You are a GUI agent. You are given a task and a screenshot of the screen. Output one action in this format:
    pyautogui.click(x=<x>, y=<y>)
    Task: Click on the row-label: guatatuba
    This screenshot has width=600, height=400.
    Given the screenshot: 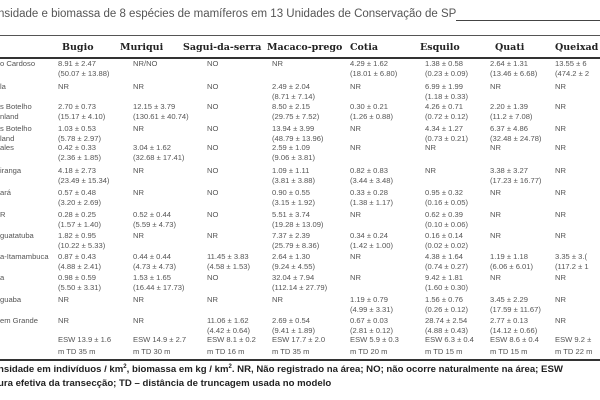 What is the action you would take?
    pyautogui.click(x=17, y=235)
    